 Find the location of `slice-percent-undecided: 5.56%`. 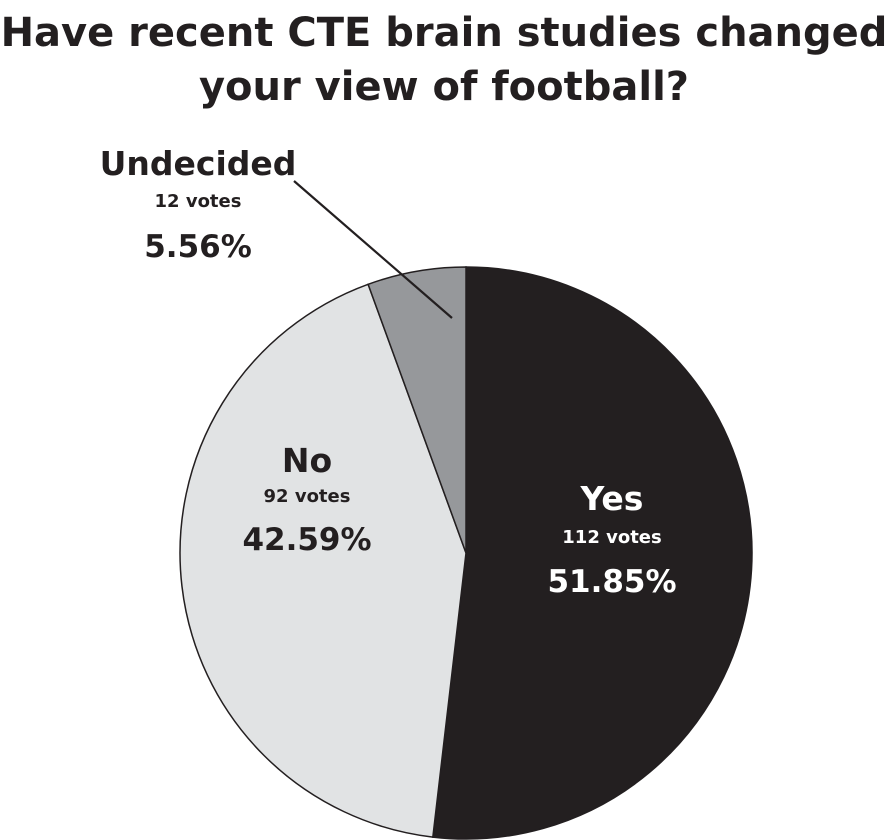

slice-percent-undecided: 5.56% is located at coordinates (198, 247).